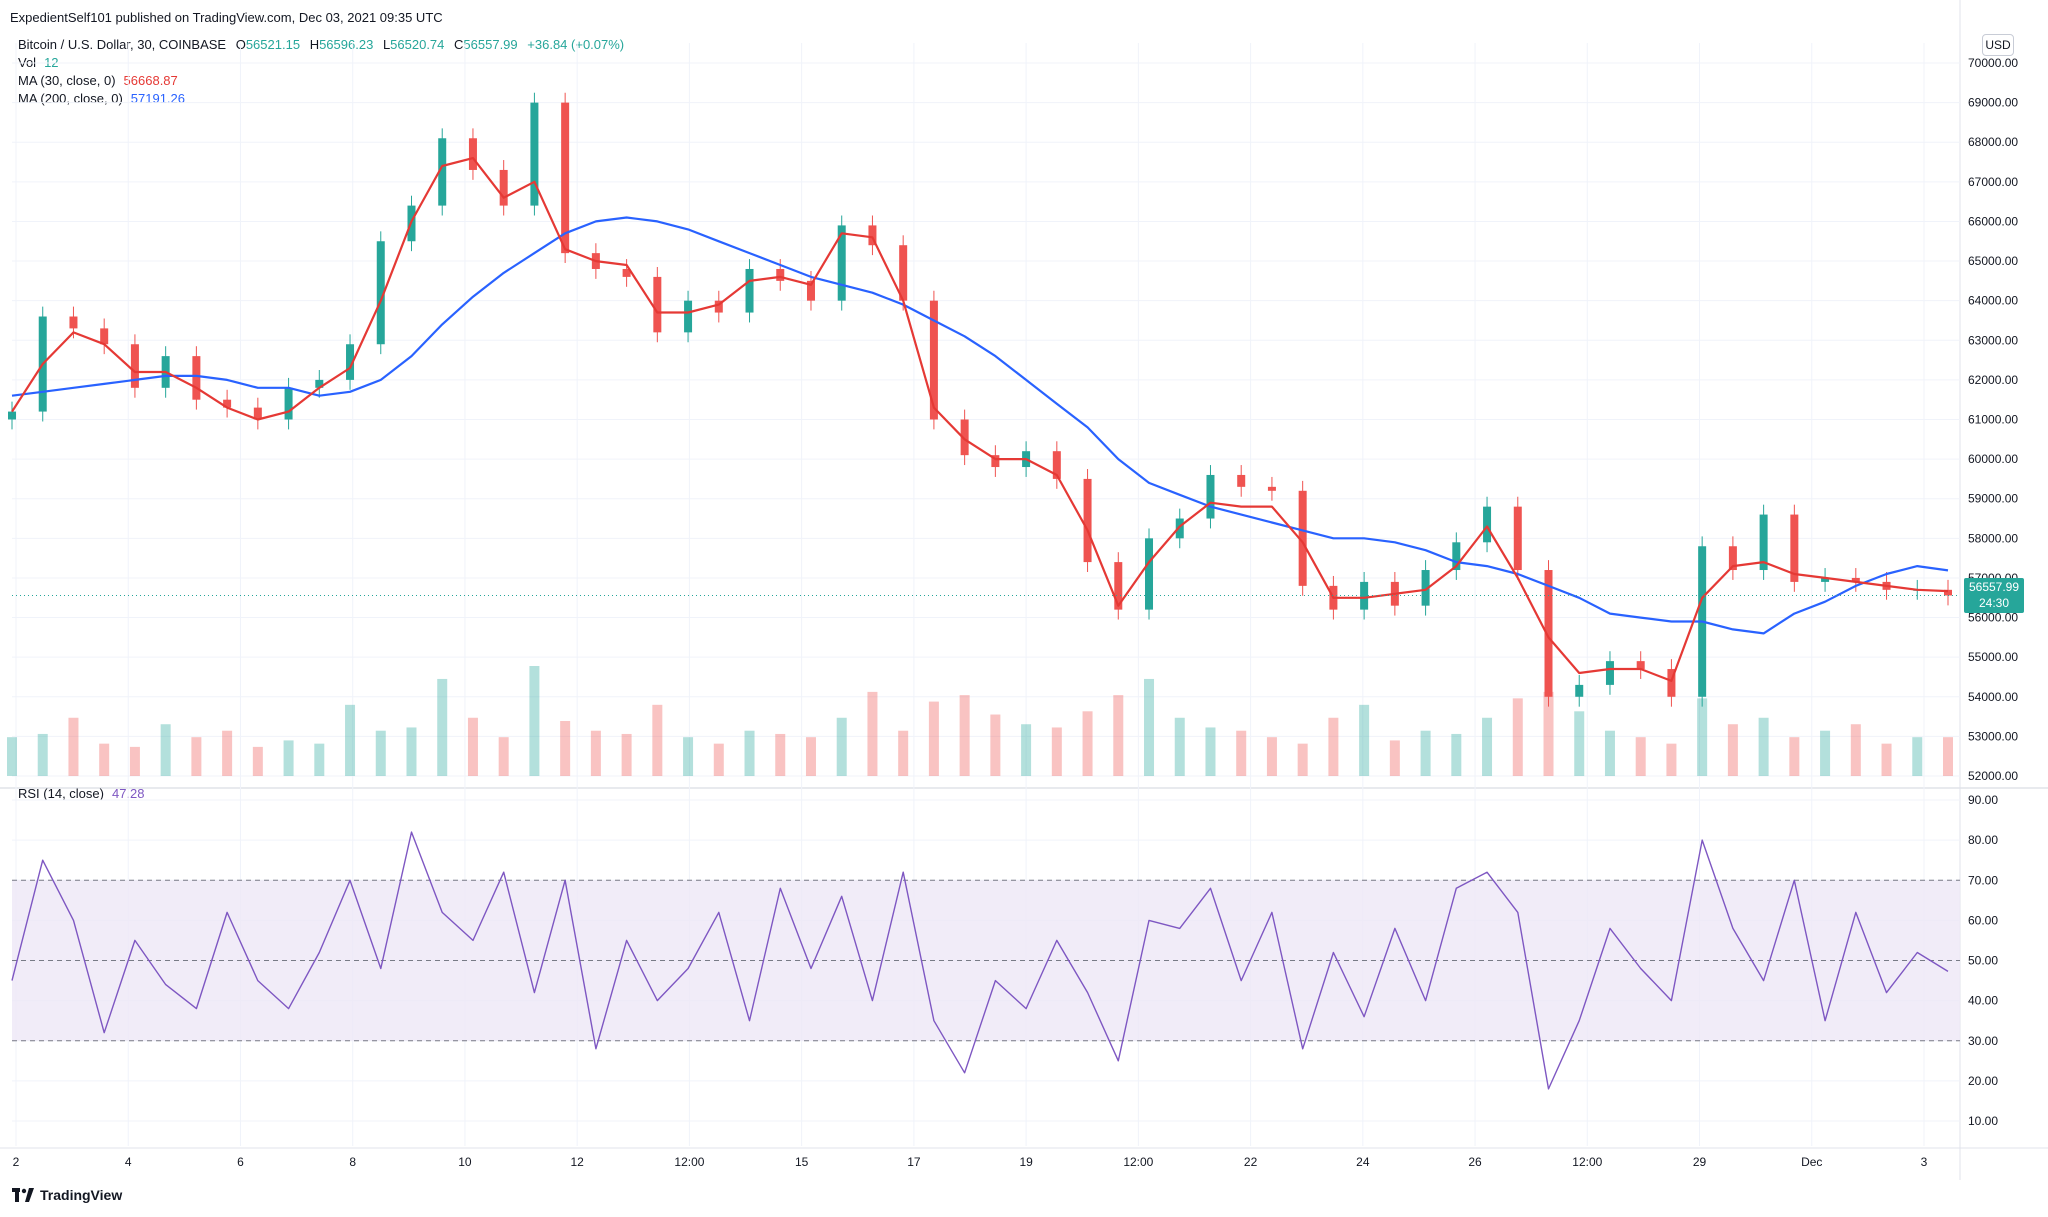 This screenshot has height=1217, width=2048. I want to click on open-value: 56521.15, so click(273, 44).